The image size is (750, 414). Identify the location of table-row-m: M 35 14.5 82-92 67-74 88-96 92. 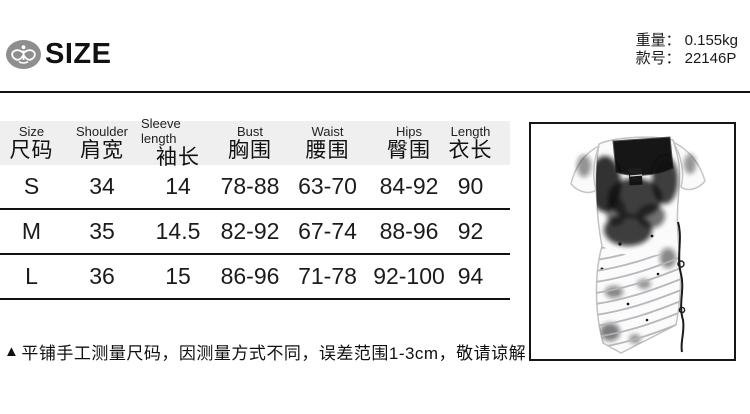
(255, 232).